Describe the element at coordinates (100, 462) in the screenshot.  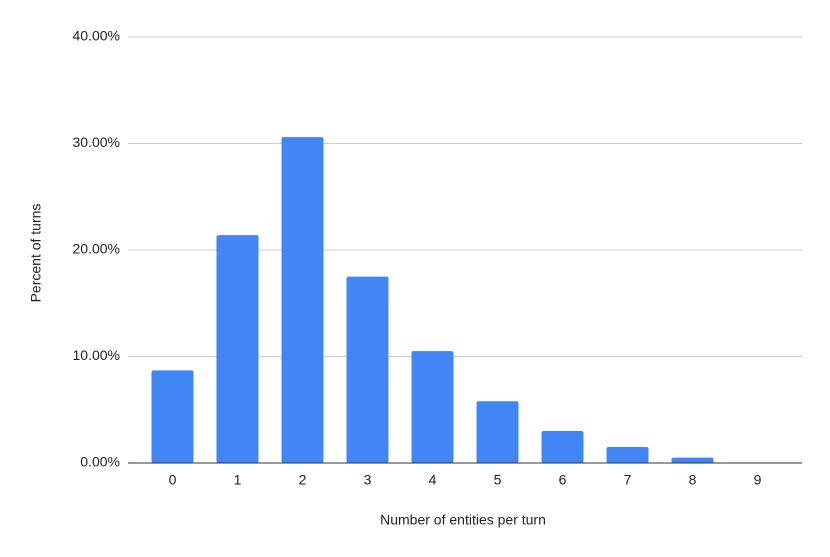
I see `y-tick-label: 0.00%` at that location.